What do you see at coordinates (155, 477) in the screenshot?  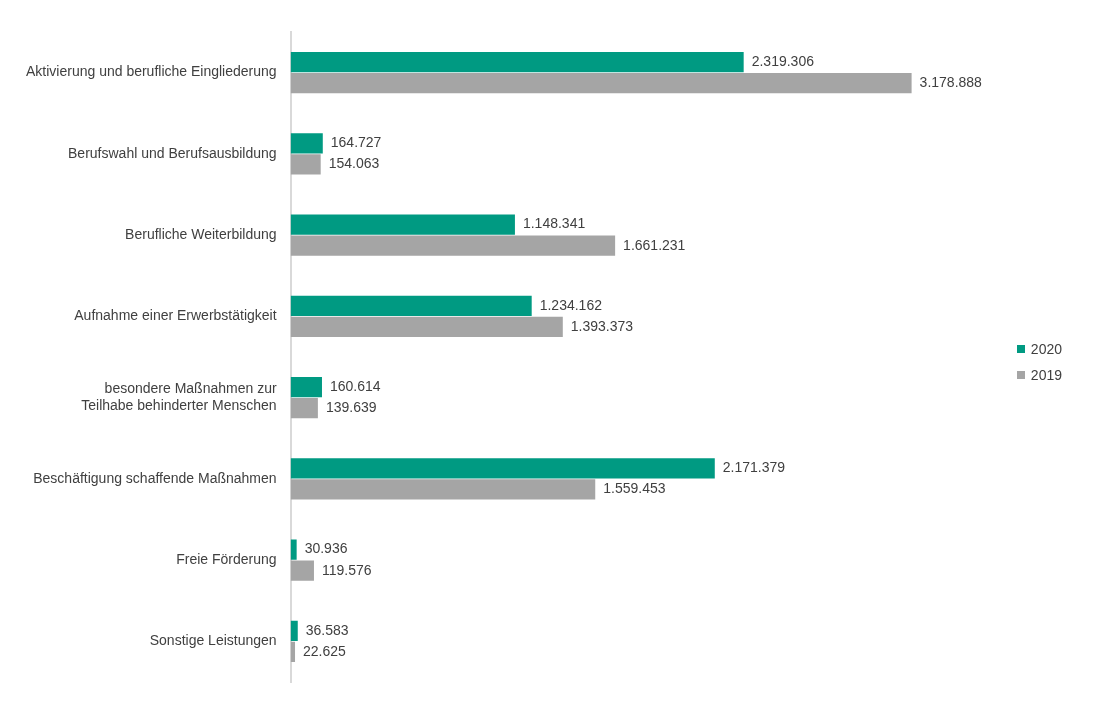 I see `y-tick-label: Beschäftigung schaffende Maßnahmen` at bounding box center [155, 477].